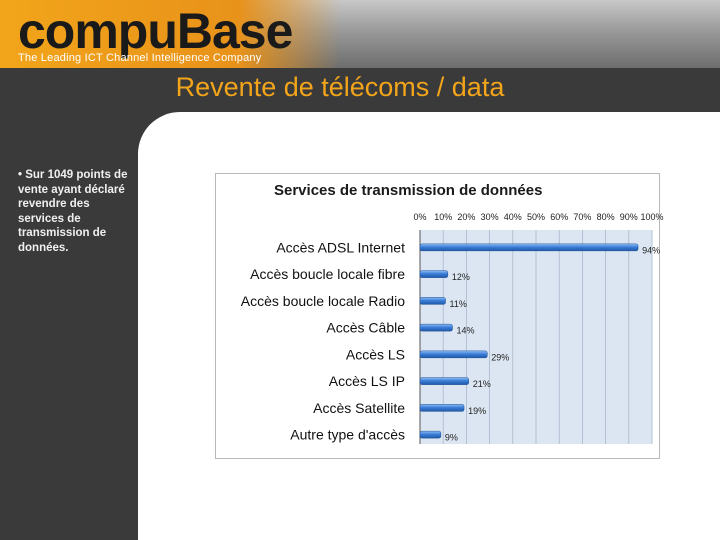  Describe the element at coordinates (513, 217) in the screenshot. I see `x-tick-label: 40%` at that location.